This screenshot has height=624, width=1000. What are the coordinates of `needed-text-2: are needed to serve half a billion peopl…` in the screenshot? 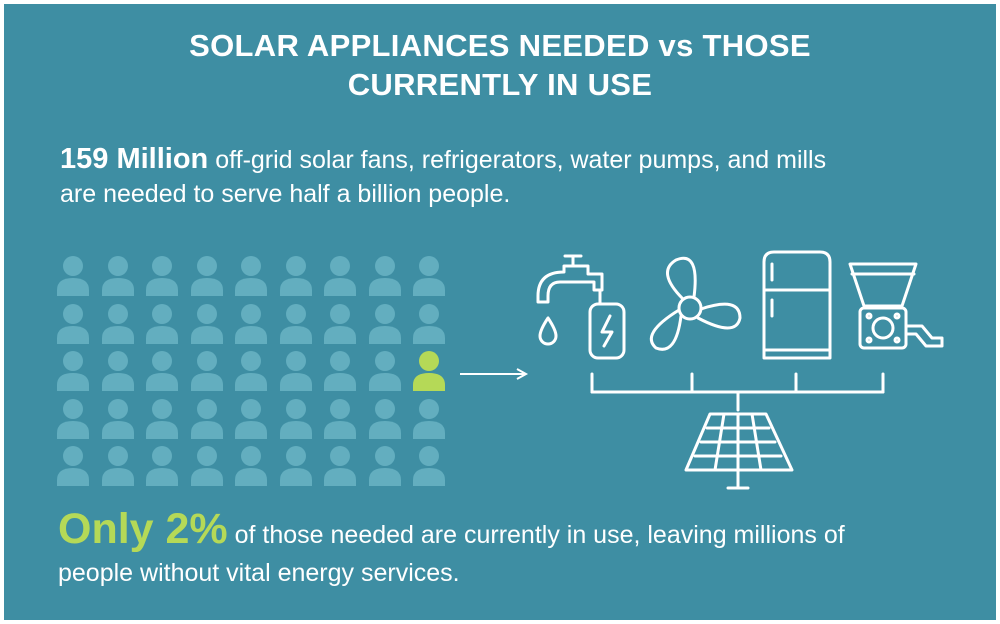 It's located at (285, 194).